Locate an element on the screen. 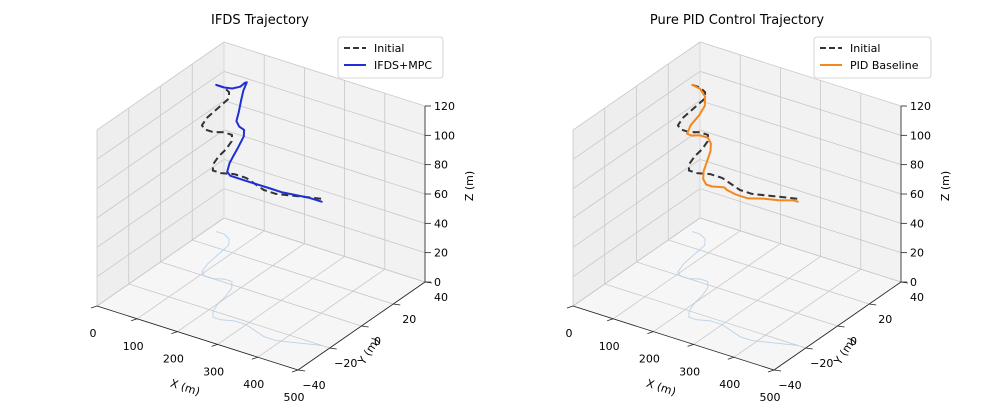 This screenshot has width=997, height=416. series-line-pid-baseline is located at coordinates (742, 143).